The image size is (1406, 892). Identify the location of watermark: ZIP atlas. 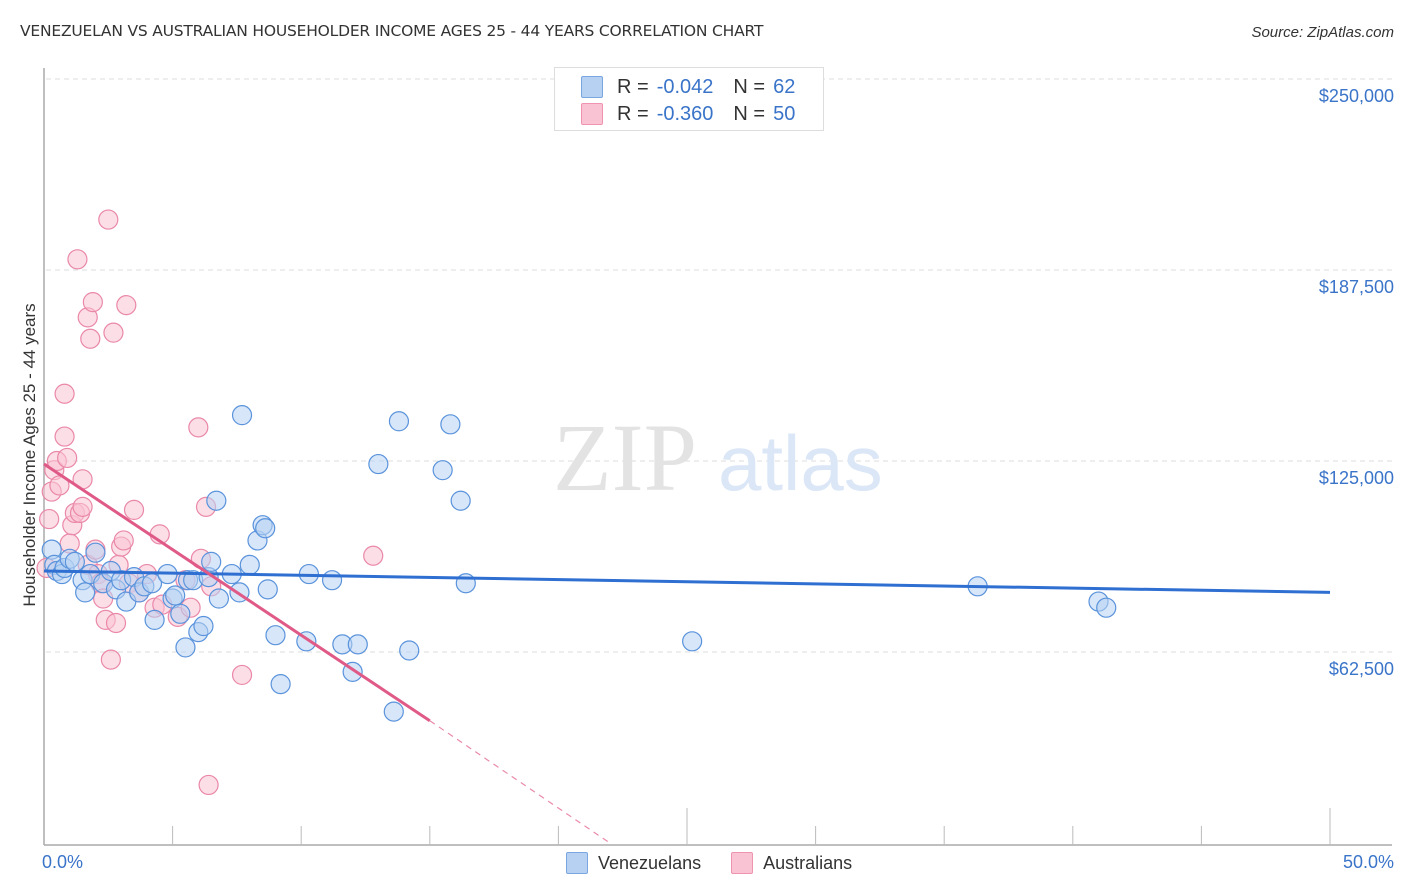
(718, 457).